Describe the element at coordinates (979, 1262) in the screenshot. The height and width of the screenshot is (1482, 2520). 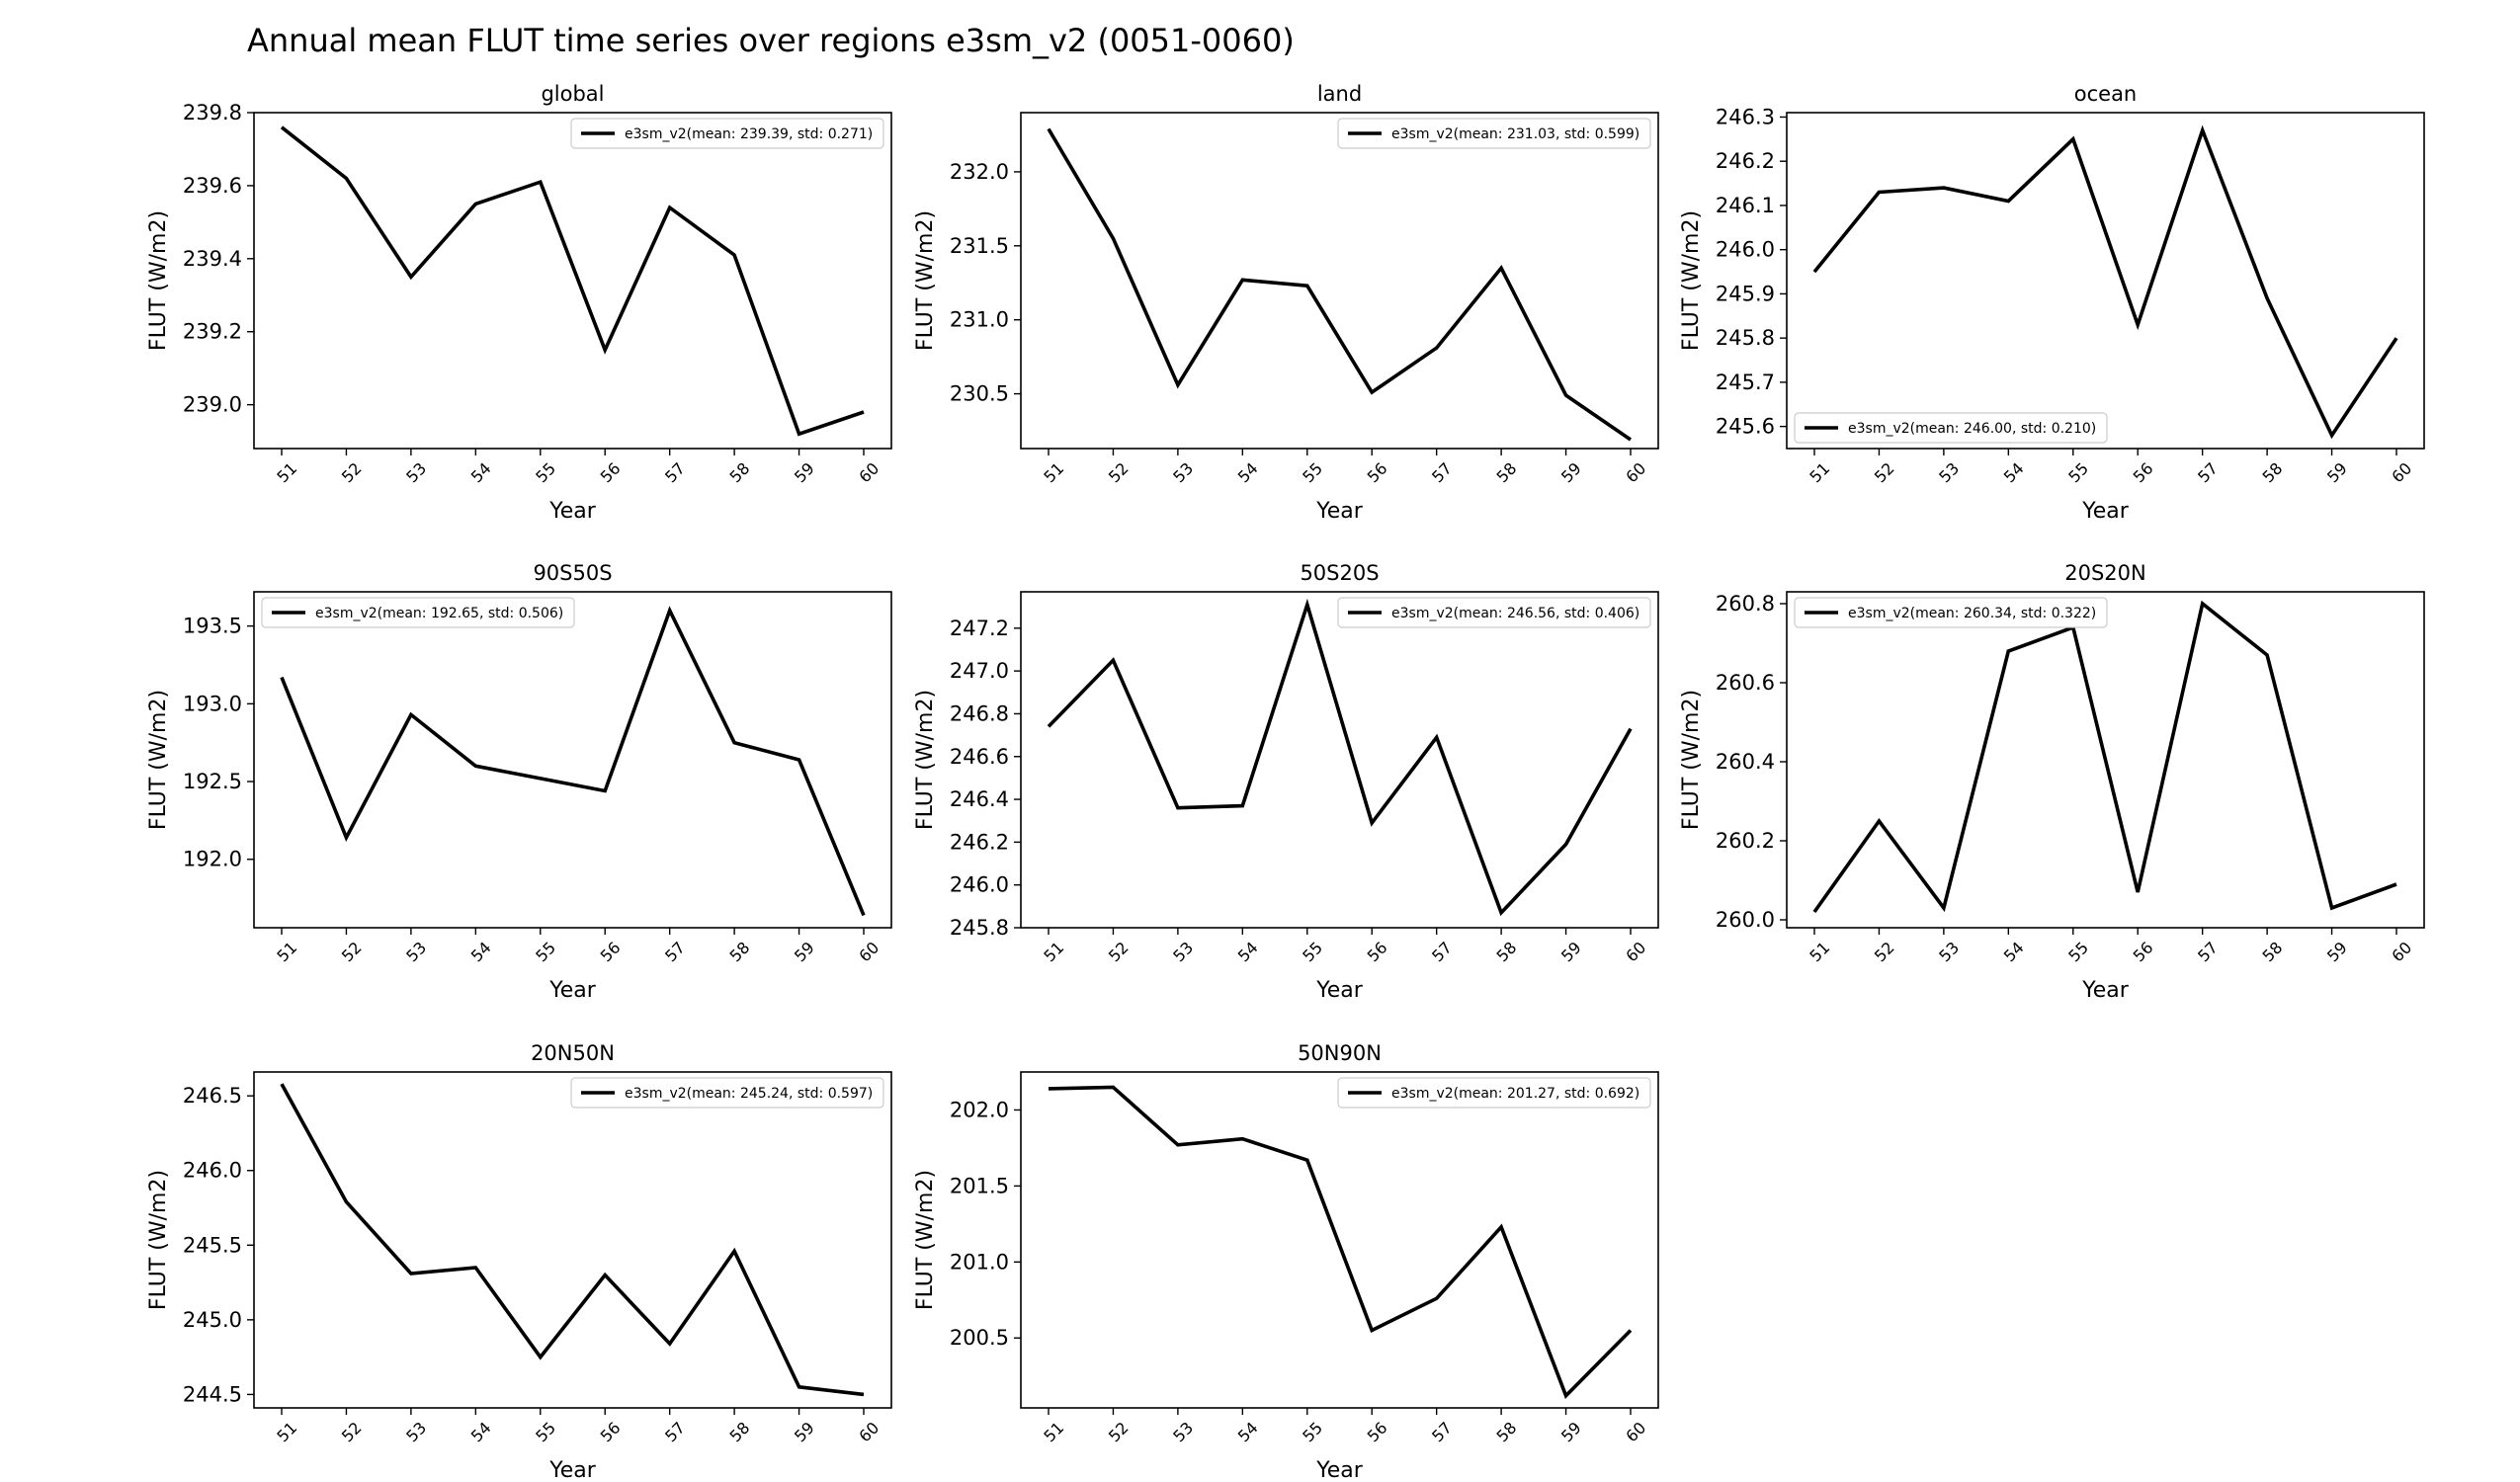
I see `y-tick-label: 201.0` at that location.